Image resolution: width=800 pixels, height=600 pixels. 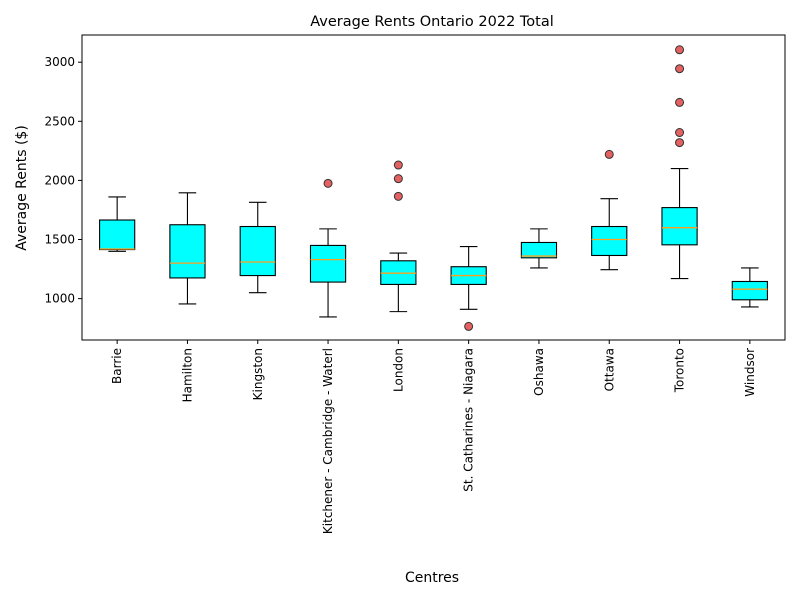 I want to click on y-tick-label: 1000, so click(x=59, y=299).